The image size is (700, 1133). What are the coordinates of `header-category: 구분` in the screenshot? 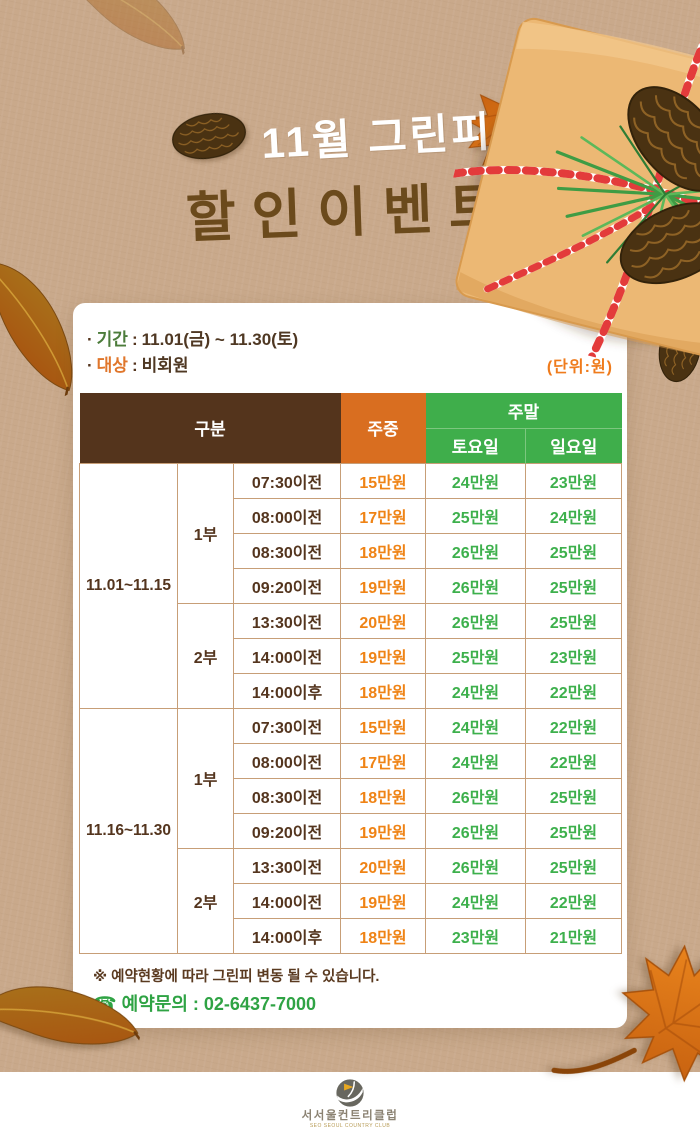 It's located at (210, 428).